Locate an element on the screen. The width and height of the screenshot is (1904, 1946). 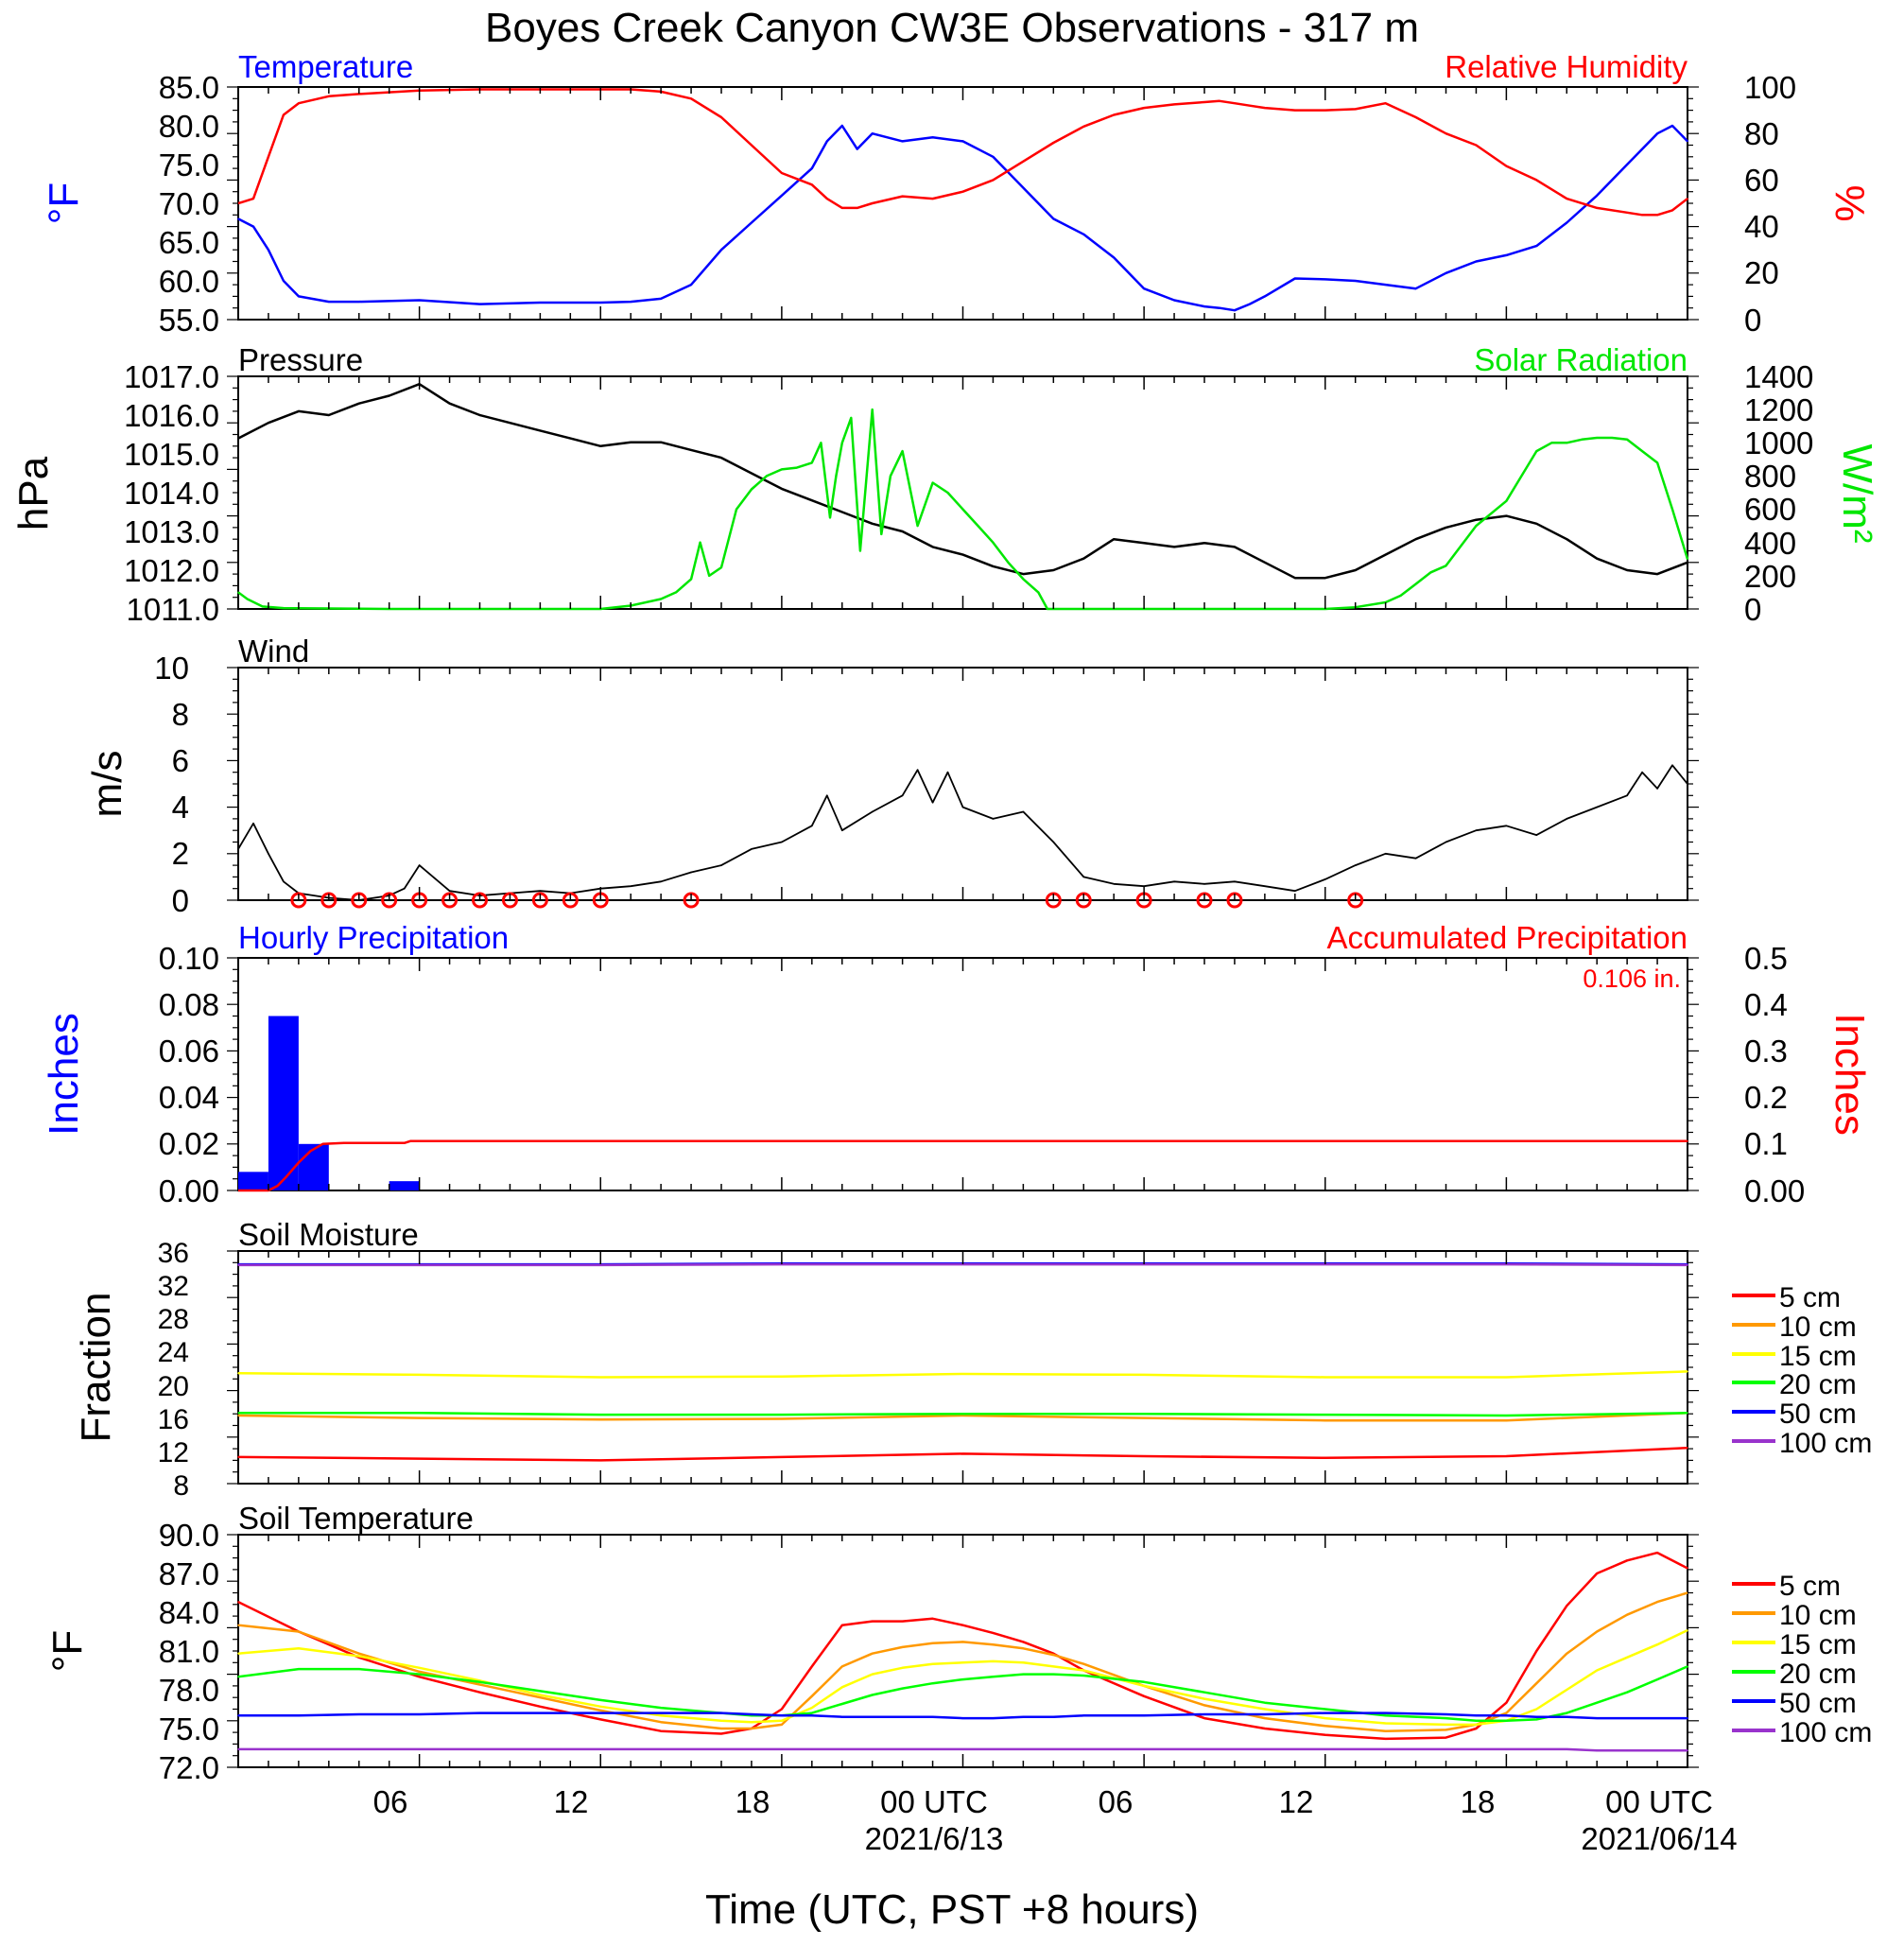
y-tick-label: 70.0 is located at coordinates (189, 204).